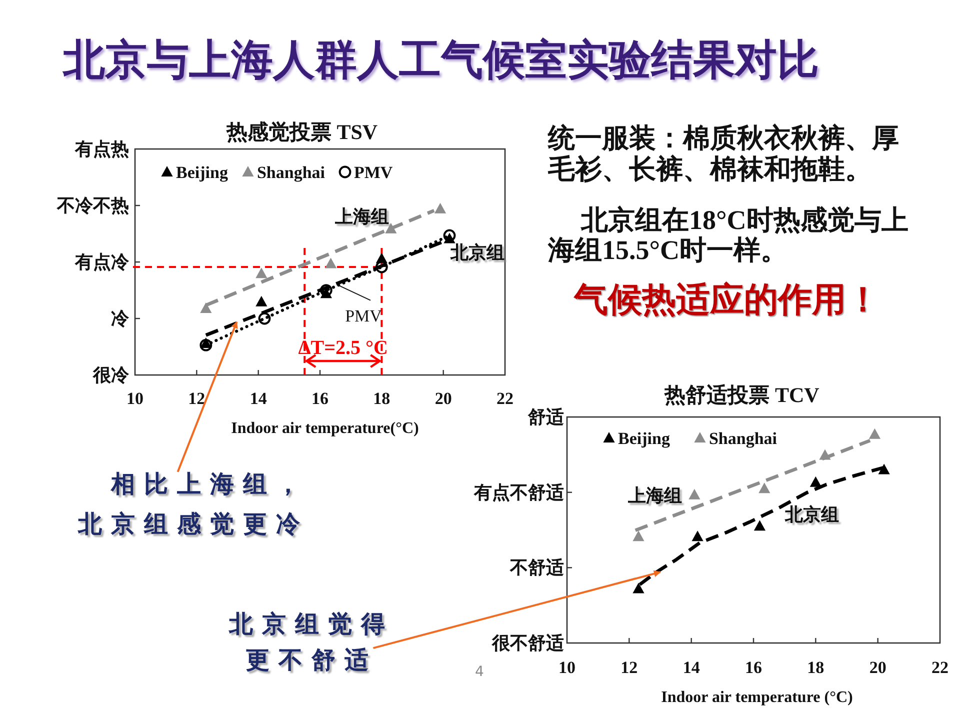  I want to click on chart-title: 热舒适投票 TCV, so click(742, 395).